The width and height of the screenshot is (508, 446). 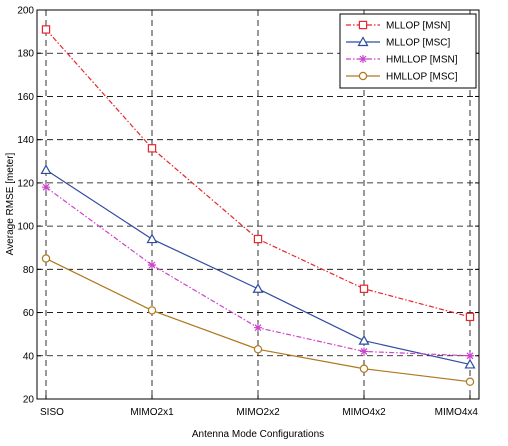 What do you see at coordinates (418, 26) in the screenshot?
I see `legend-label: MLLOP [MSN]` at bounding box center [418, 26].